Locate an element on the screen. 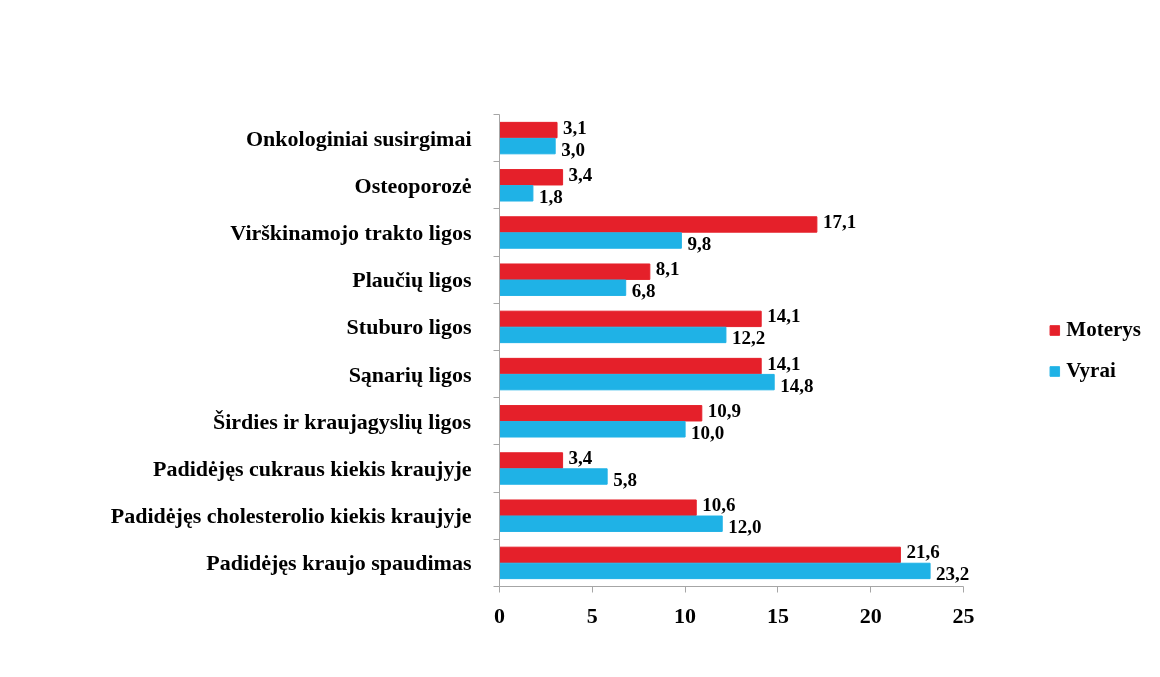 The image size is (1160, 677). data-label: 1,8 is located at coordinates (550, 196).